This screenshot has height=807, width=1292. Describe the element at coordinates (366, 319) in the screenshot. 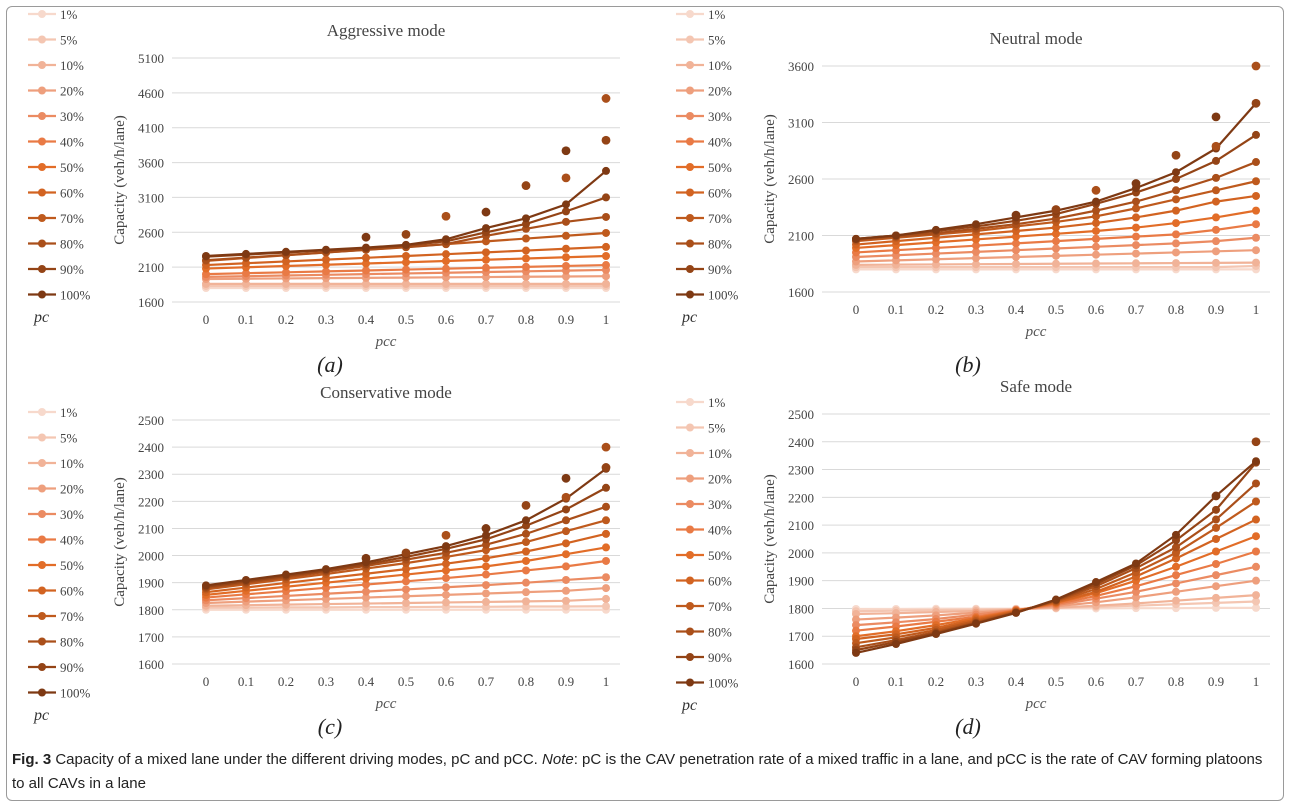

I see `x-tick-label: 0.4` at that location.